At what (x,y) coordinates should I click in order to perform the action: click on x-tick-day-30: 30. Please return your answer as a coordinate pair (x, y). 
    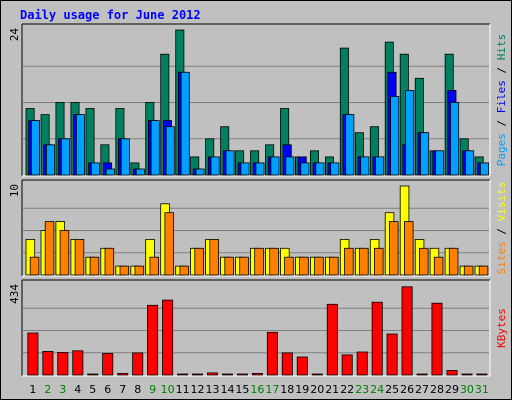
    Looking at the image, I should click on (467, 389).